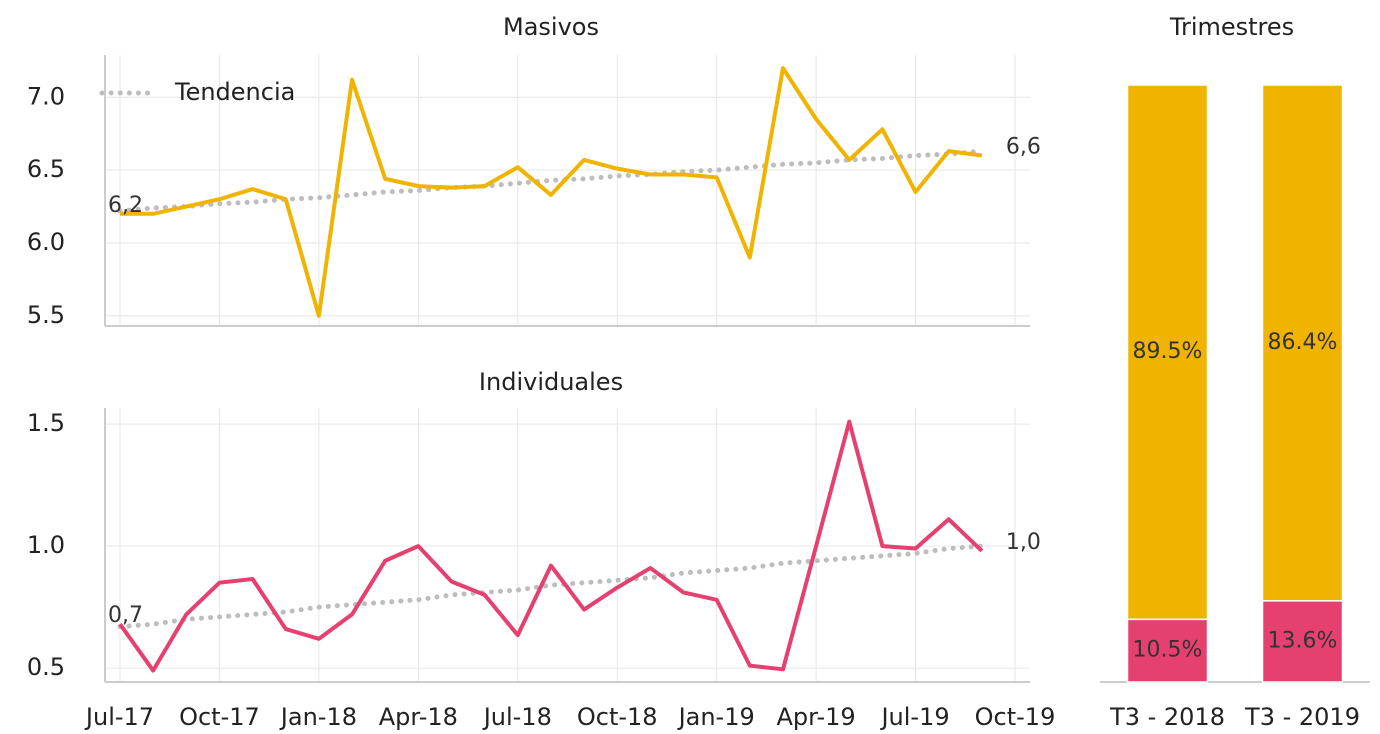 The width and height of the screenshot is (1380, 734). I want to click on data-label: 6,6, so click(1023, 147).